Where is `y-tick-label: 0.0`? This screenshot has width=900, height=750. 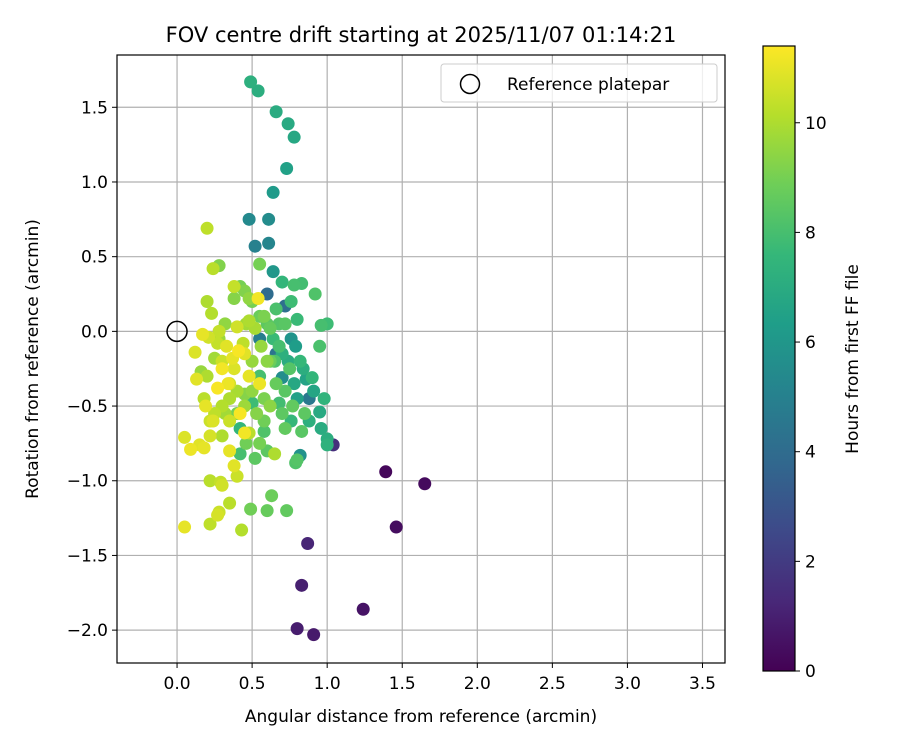
y-tick-label: 0.0 is located at coordinates (94, 332).